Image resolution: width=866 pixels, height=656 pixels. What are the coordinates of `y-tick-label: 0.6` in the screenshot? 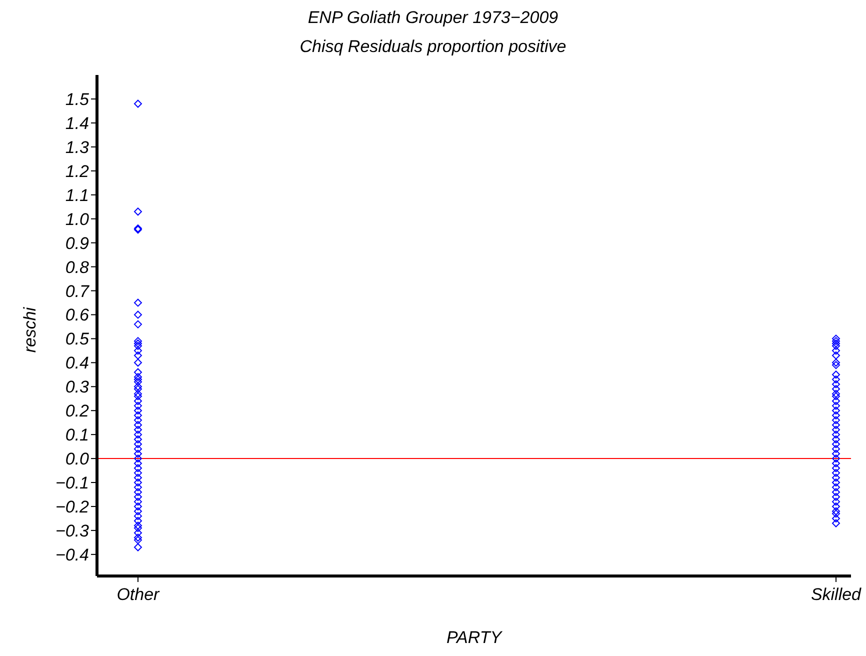 It's located at (77, 315).